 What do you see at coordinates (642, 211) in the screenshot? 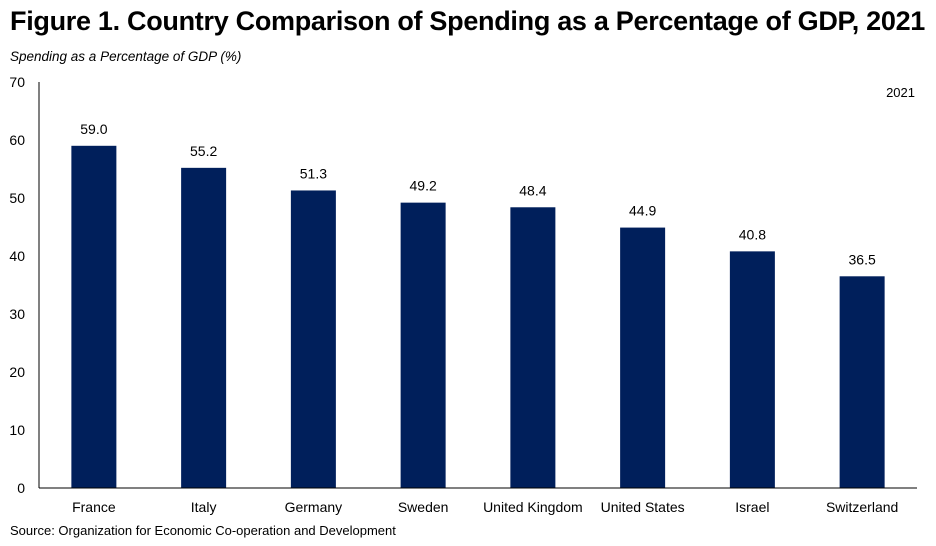
I see `data-label: 44.9` at bounding box center [642, 211].